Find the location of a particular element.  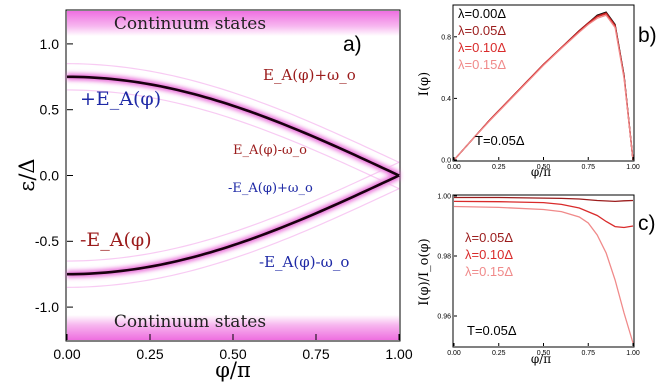

panel-b-xtick-label: 0.25 is located at coordinates (499, 167).